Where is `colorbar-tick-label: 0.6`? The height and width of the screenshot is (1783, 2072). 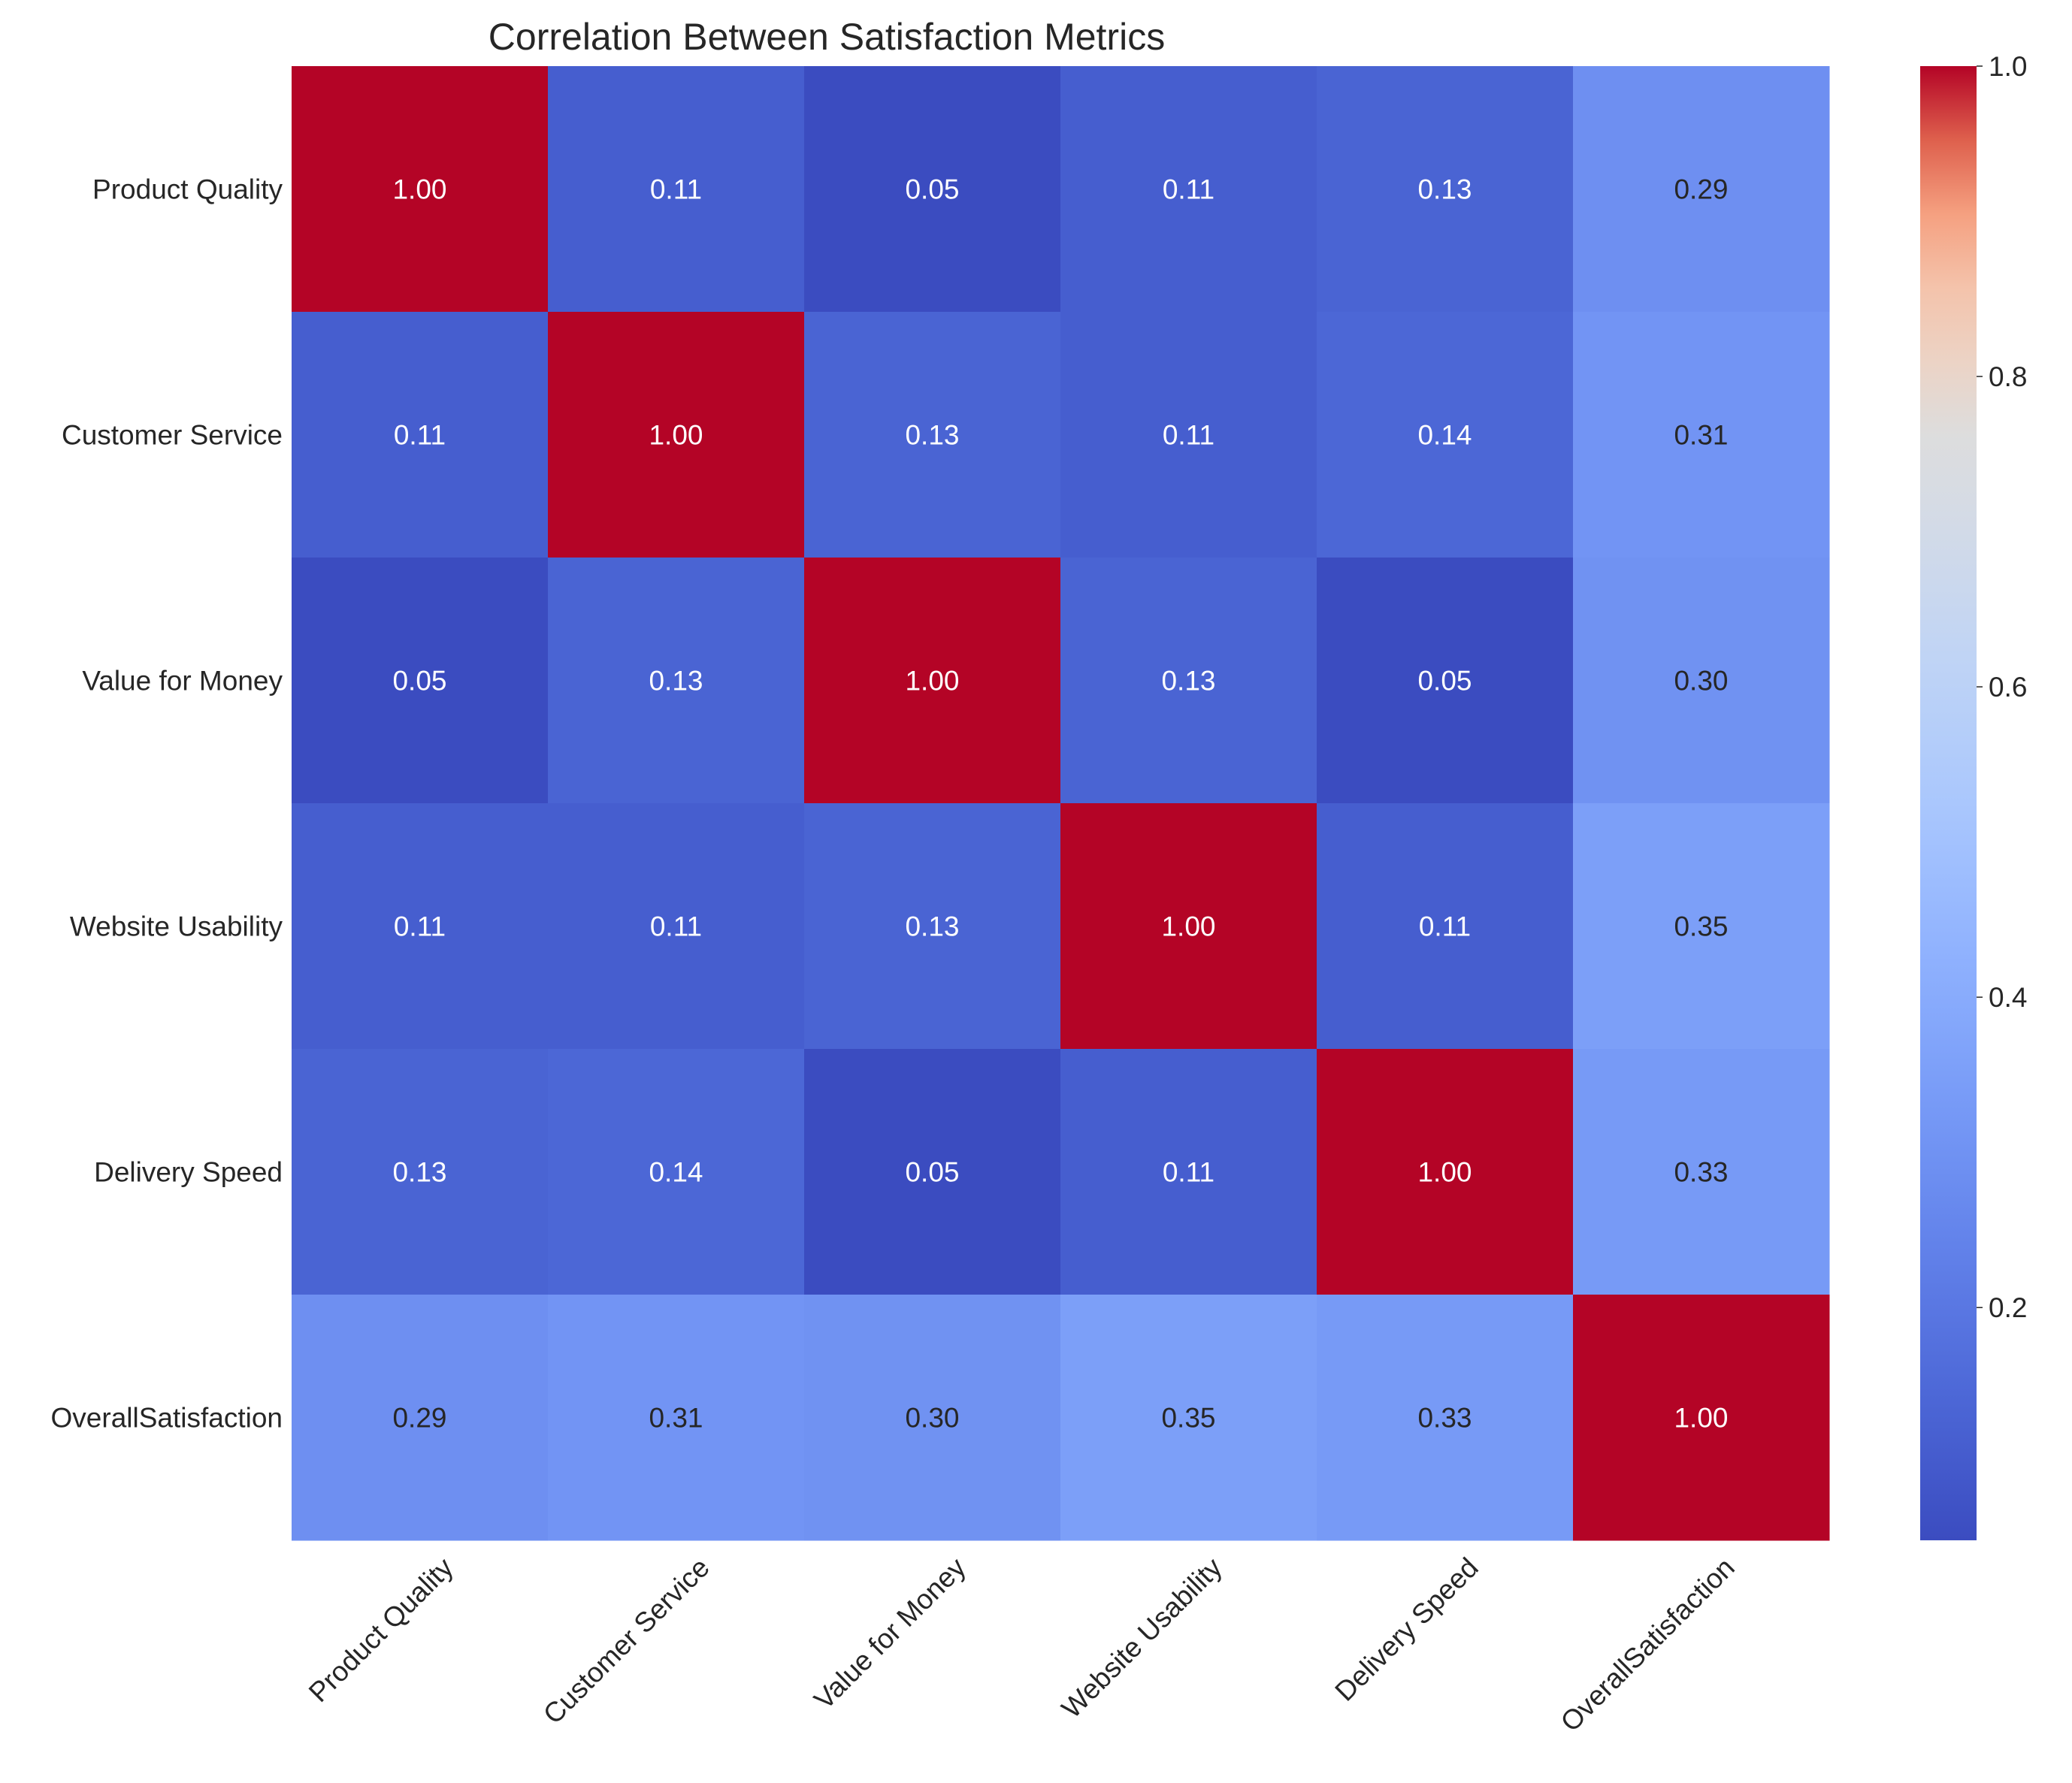
colorbar-tick-label: 0.6 is located at coordinates (2008, 687).